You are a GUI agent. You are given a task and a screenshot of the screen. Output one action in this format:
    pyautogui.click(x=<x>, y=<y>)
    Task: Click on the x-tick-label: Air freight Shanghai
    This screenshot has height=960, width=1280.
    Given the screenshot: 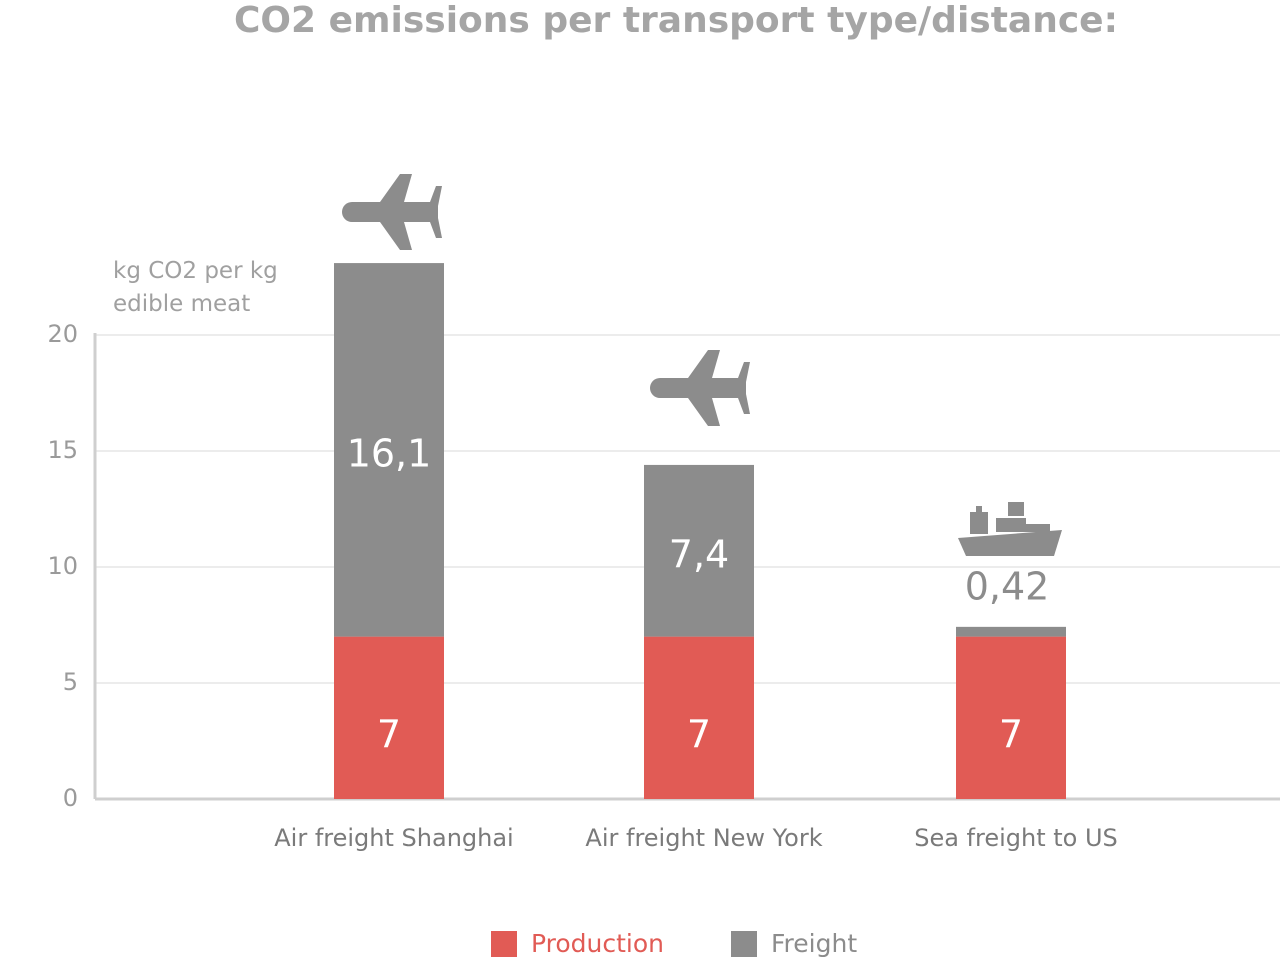 What is the action you would take?
    pyautogui.click(x=393, y=838)
    